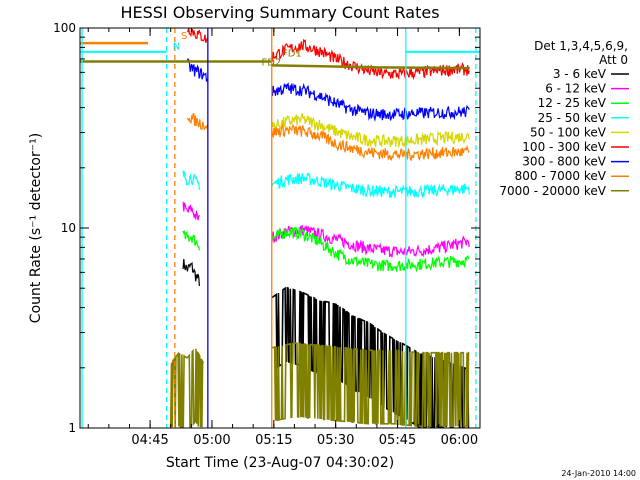 This screenshot has width=640, height=480. I want to click on legend-label: 12 - 25 keV, so click(572, 103).